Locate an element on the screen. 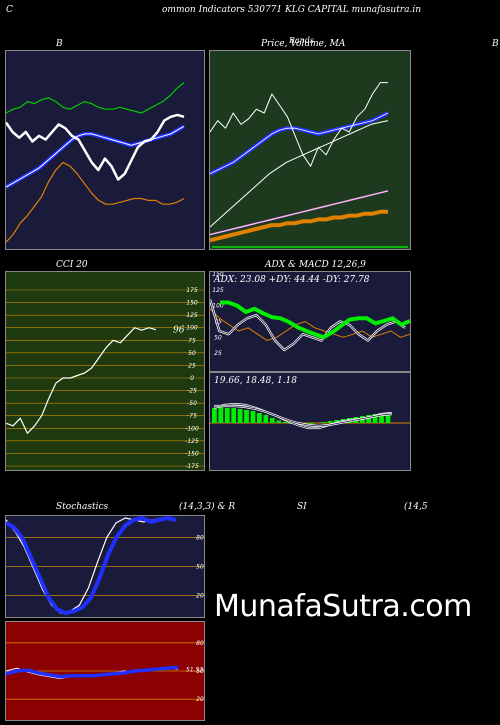  rsi-title: SI is located at coordinates (302, 507).